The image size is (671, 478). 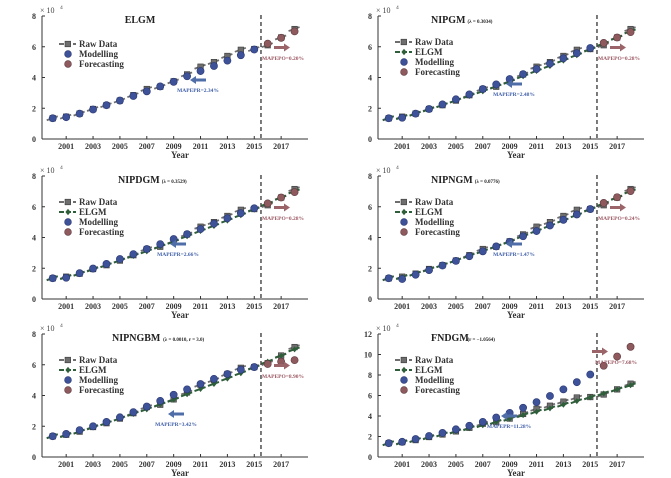 What do you see at coordinates (383, 10) in the screenshot?
I see `y-multiplier-label: × 10` at bounding box center [383, 10].